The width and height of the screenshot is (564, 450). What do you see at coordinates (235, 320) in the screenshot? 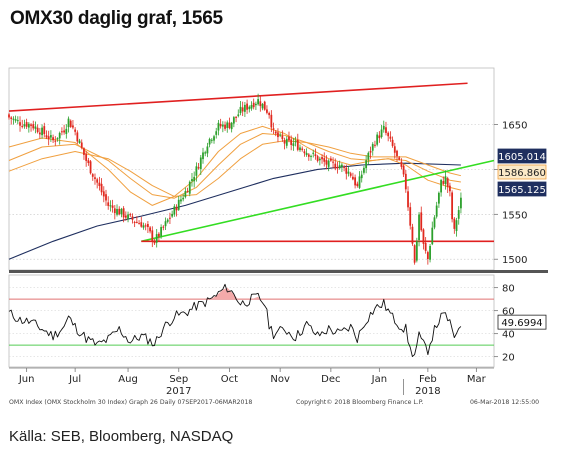
I see `rsi-series` at bounding box center [235, 320].